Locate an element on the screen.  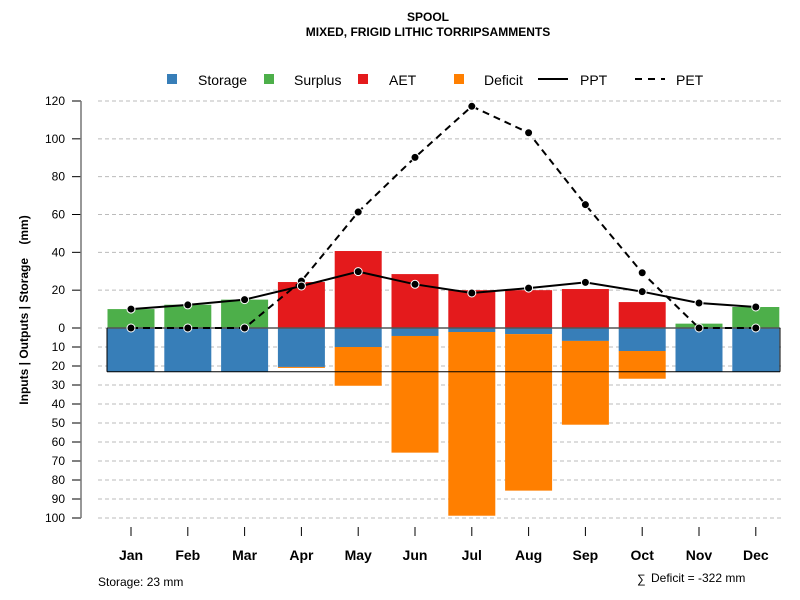
legend-label-surplus: Surplus is located at coordinates (317, 80).